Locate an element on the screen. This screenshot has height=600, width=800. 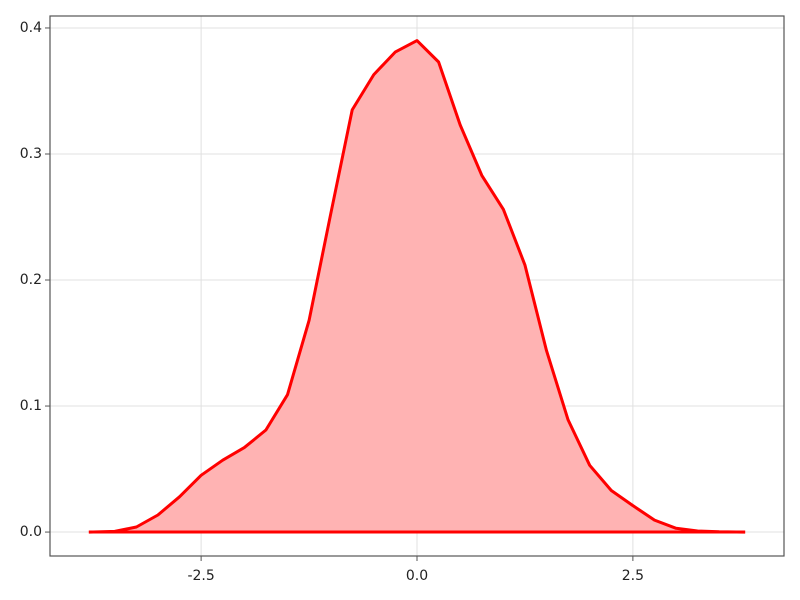
y-tick-label: 0.1 is located at coordinates (31, 406).